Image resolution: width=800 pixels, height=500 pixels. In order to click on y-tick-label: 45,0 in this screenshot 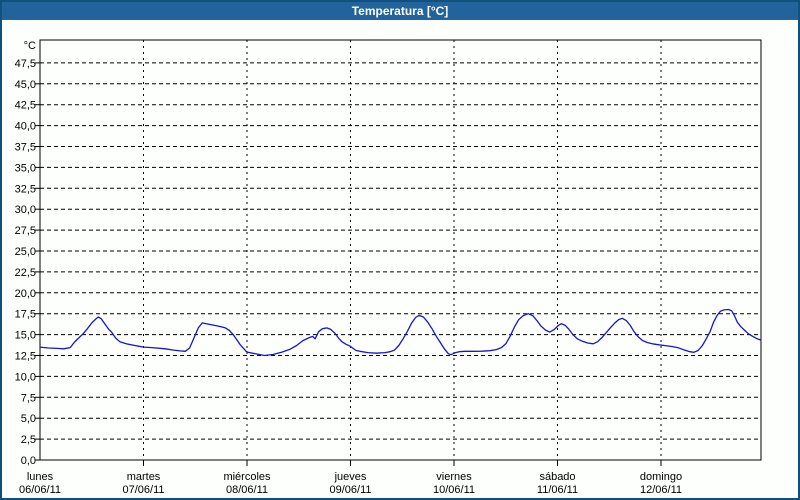, I will do `click(25, 85)`.